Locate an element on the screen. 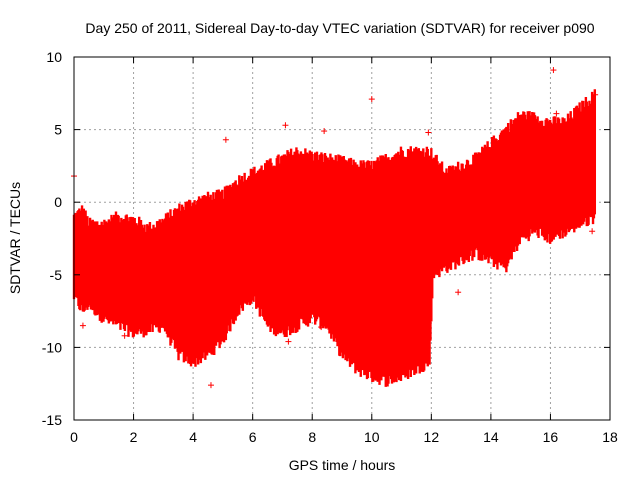  y-tick-label: -15 is located at coordinates (52, 420).